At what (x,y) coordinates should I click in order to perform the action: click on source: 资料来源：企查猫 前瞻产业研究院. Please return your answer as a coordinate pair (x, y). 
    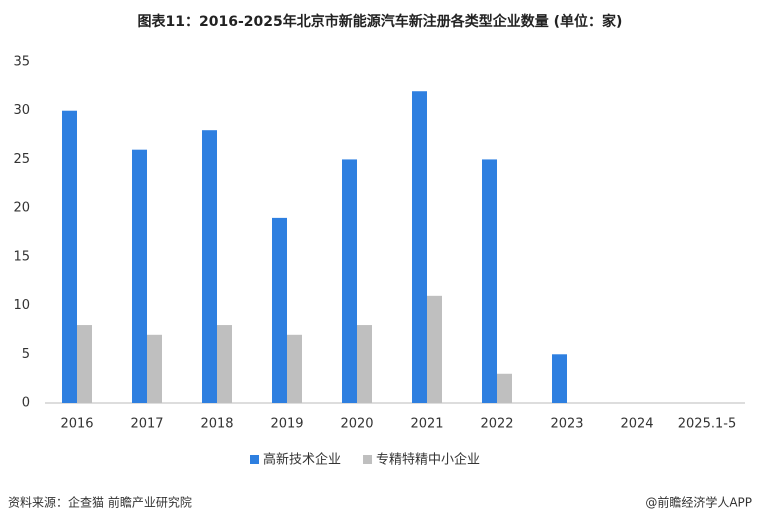
    Looking at the image, I should click on (100, 502).